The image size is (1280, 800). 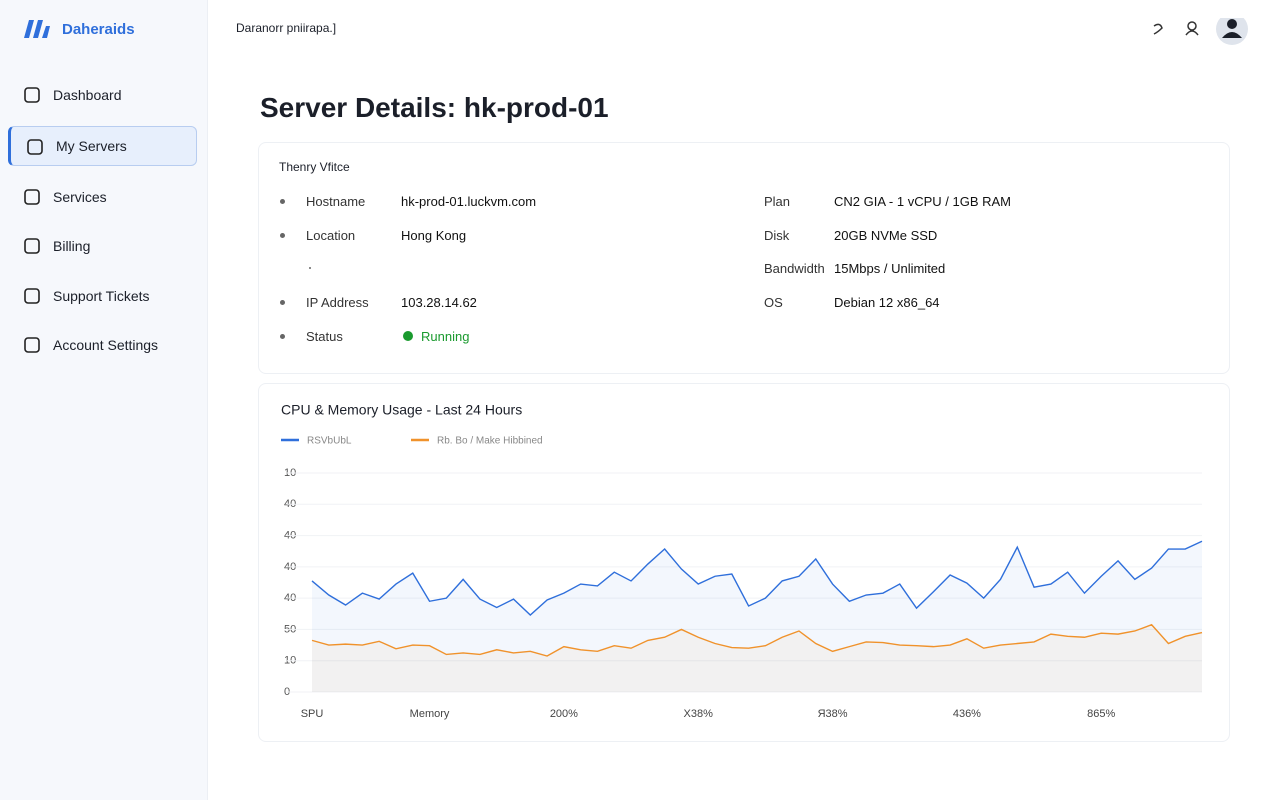 I want to click on status-dot, so click(x=408, y=336).